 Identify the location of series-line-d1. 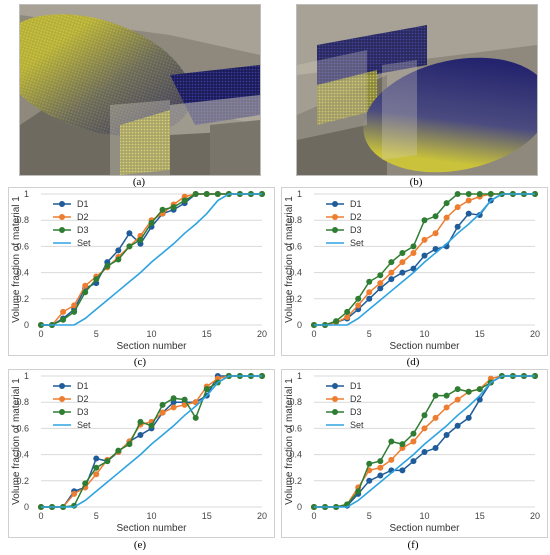
(424, 259).